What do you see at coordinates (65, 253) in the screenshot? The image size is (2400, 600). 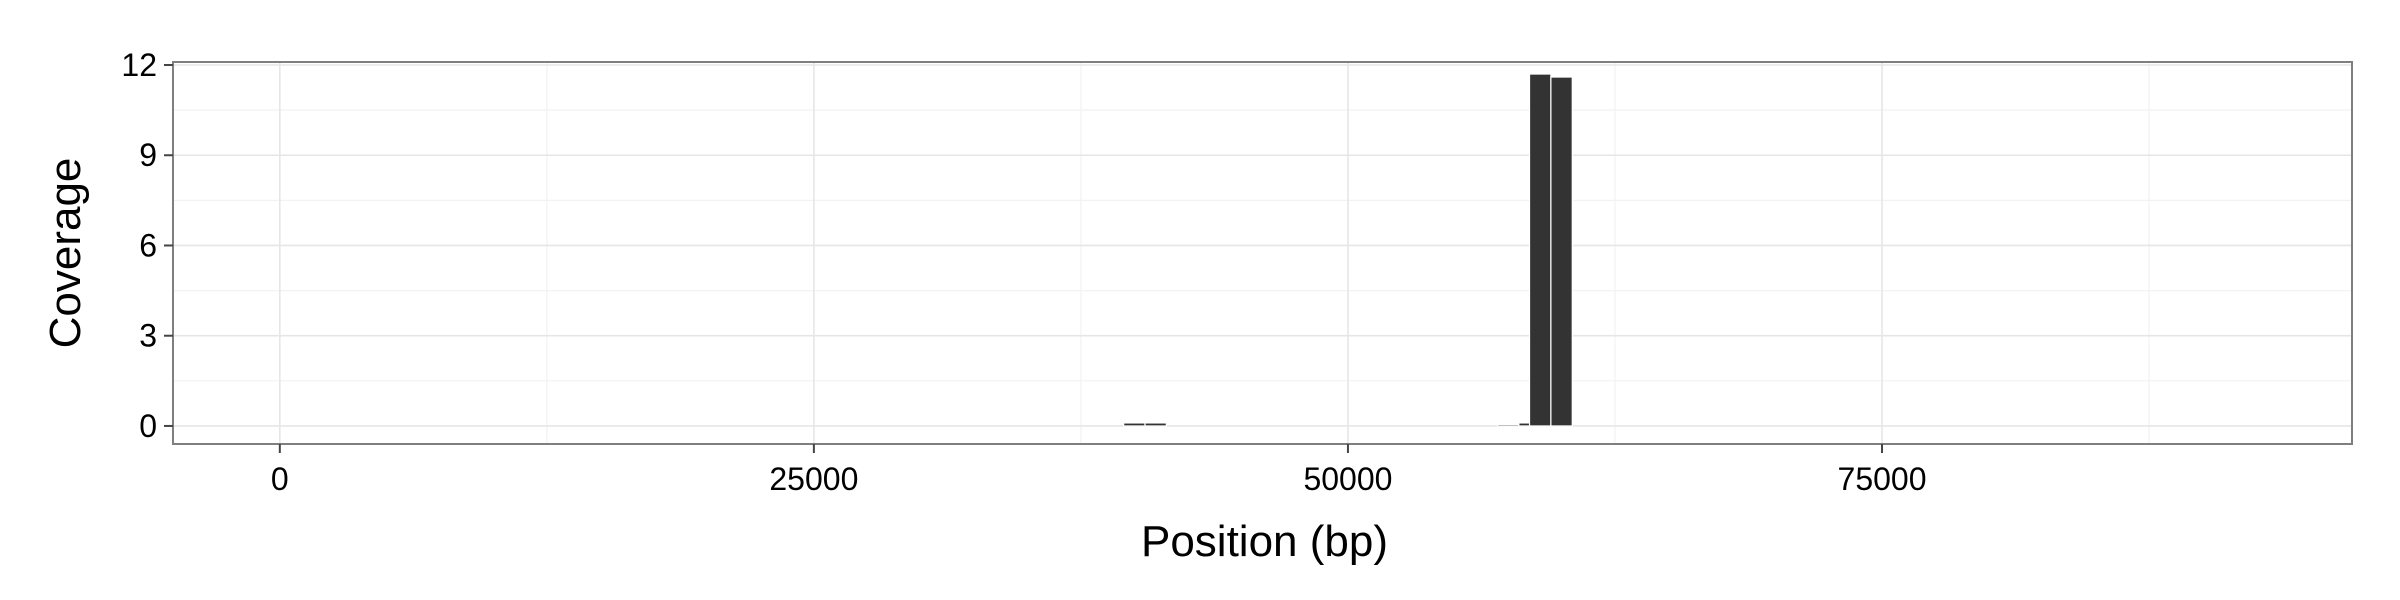 I see `y-axis-title: Coverage` at bounding box center [65, 253].